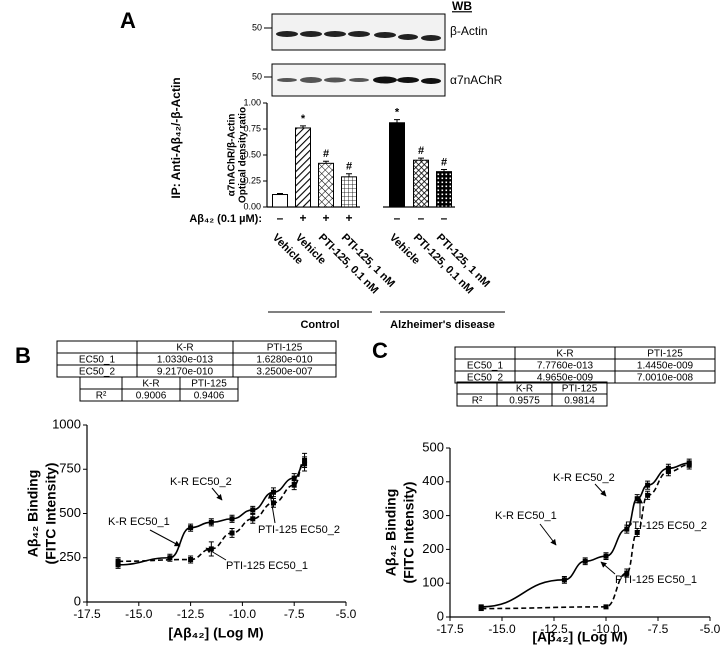  I want to click on y-tick-label: 250, so click(70, 556).